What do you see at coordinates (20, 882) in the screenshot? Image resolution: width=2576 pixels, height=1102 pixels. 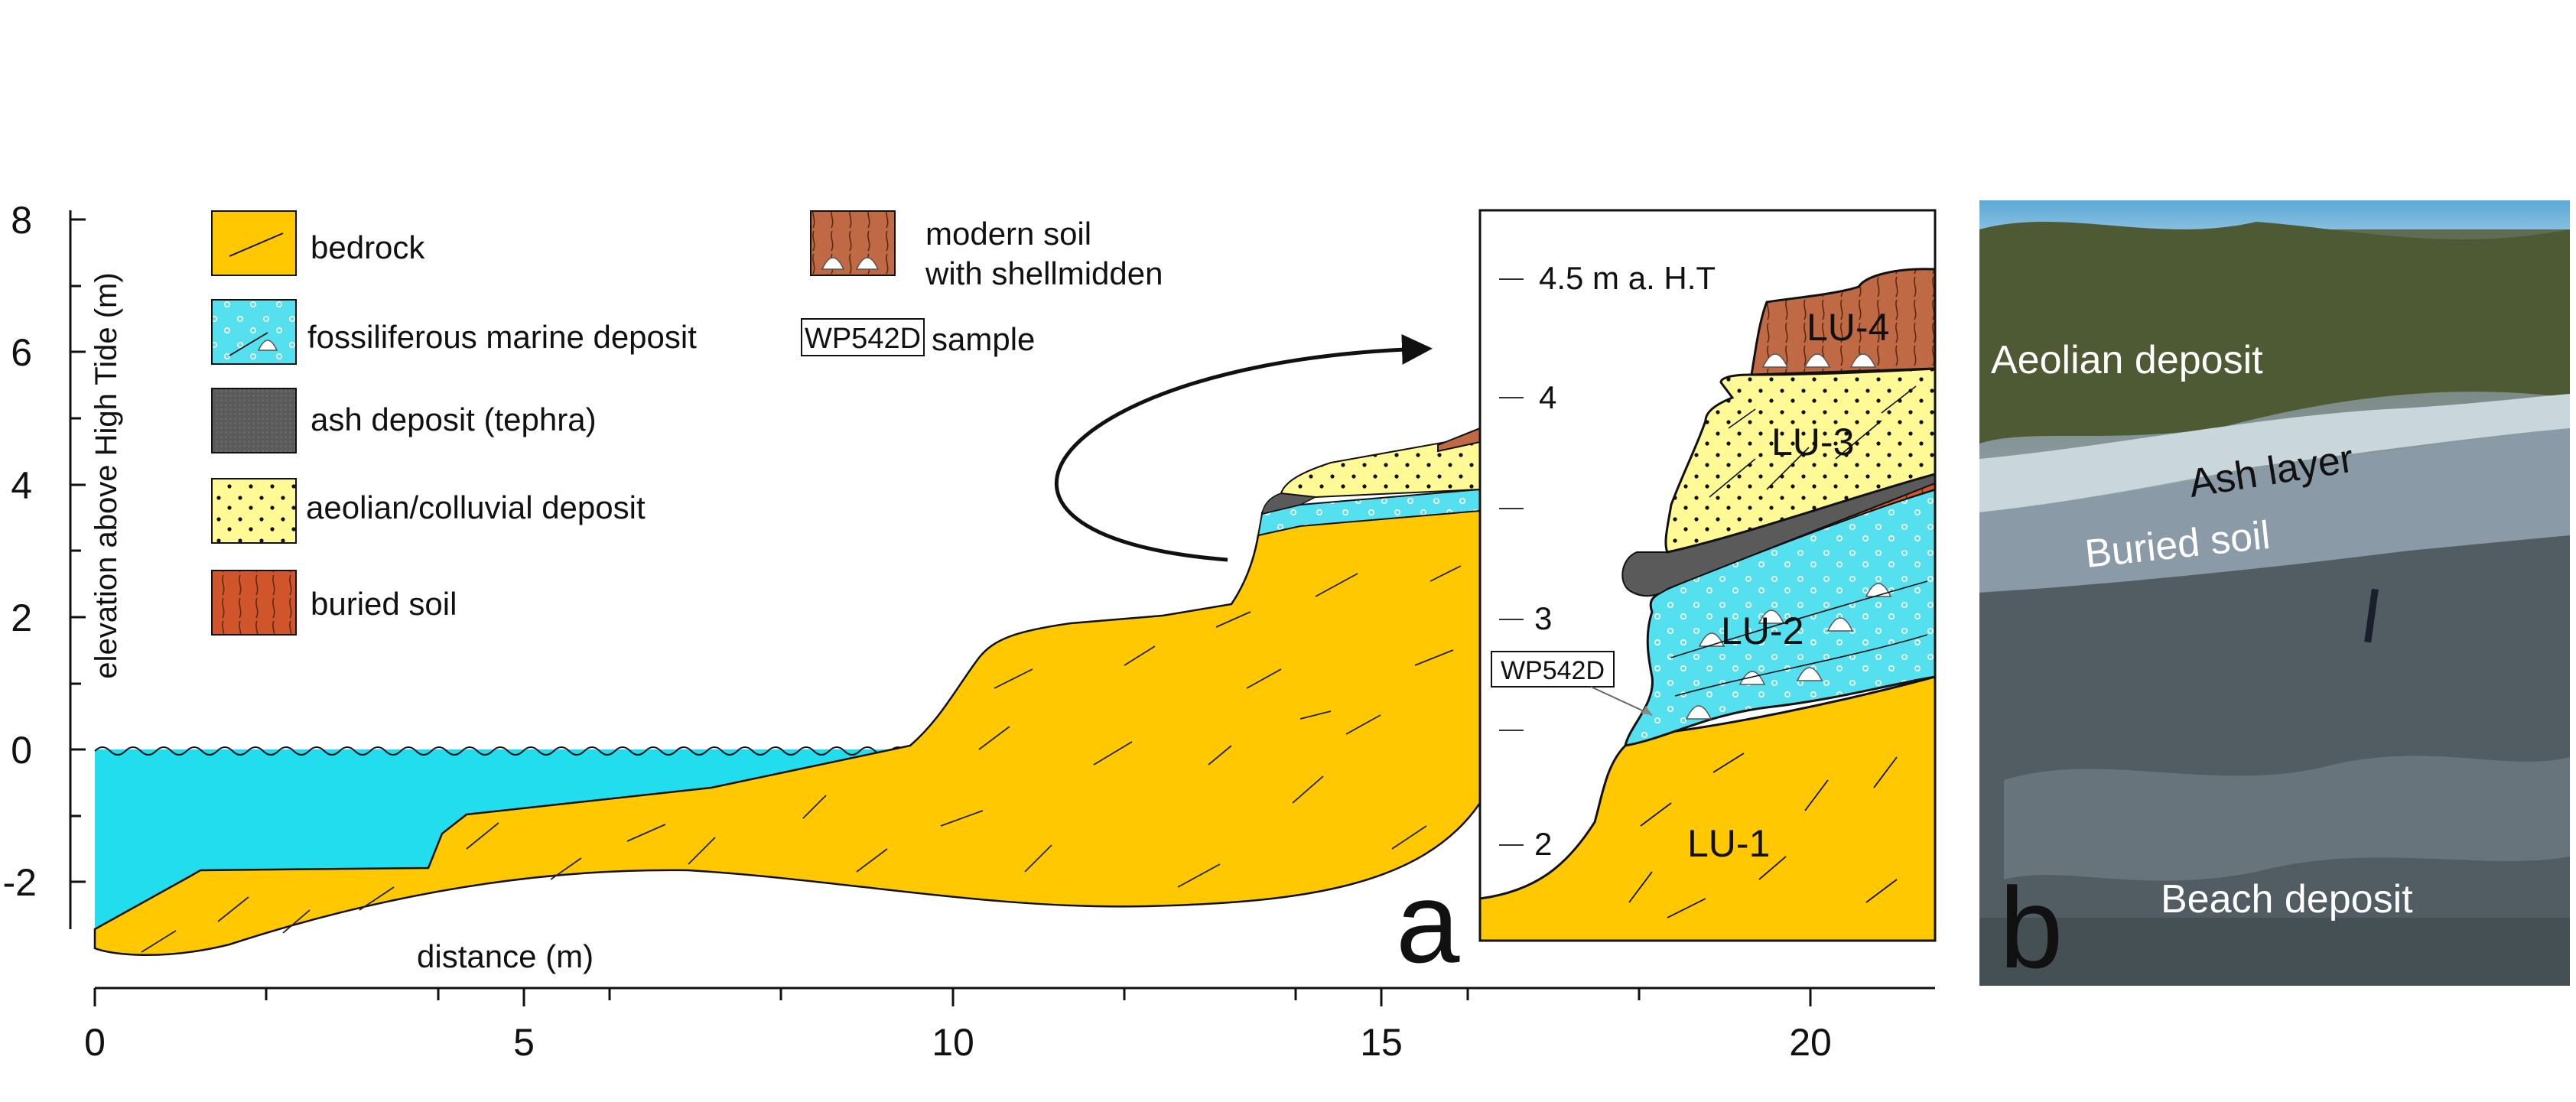 I see `y-tick-label: -2` at bounding box center [20, 882].